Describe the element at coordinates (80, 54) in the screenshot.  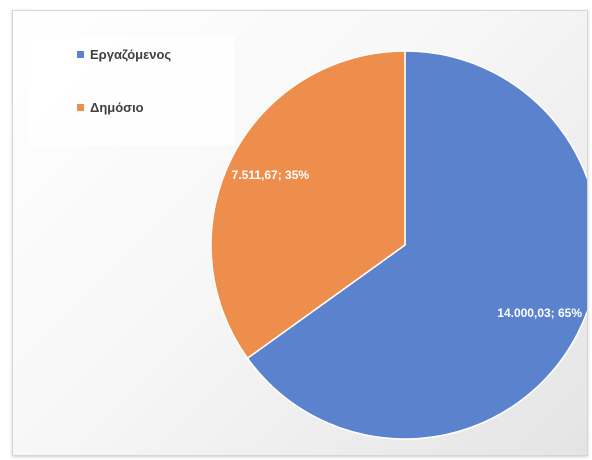
I see `legend-swatch-ergazomenos` at that location.